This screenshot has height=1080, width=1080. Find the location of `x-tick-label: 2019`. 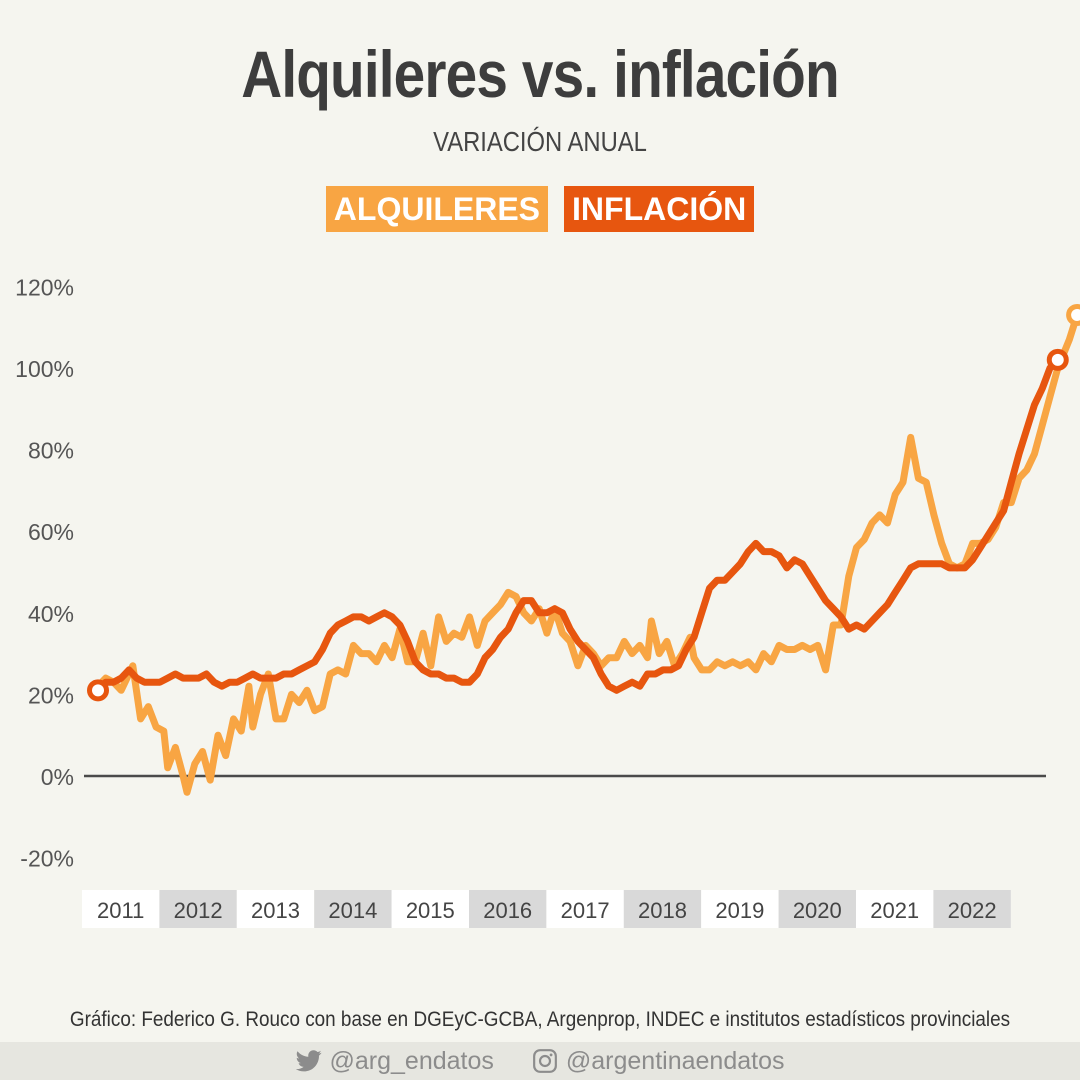

x-tick-label: 2019 is located at coordinates (739, 910).